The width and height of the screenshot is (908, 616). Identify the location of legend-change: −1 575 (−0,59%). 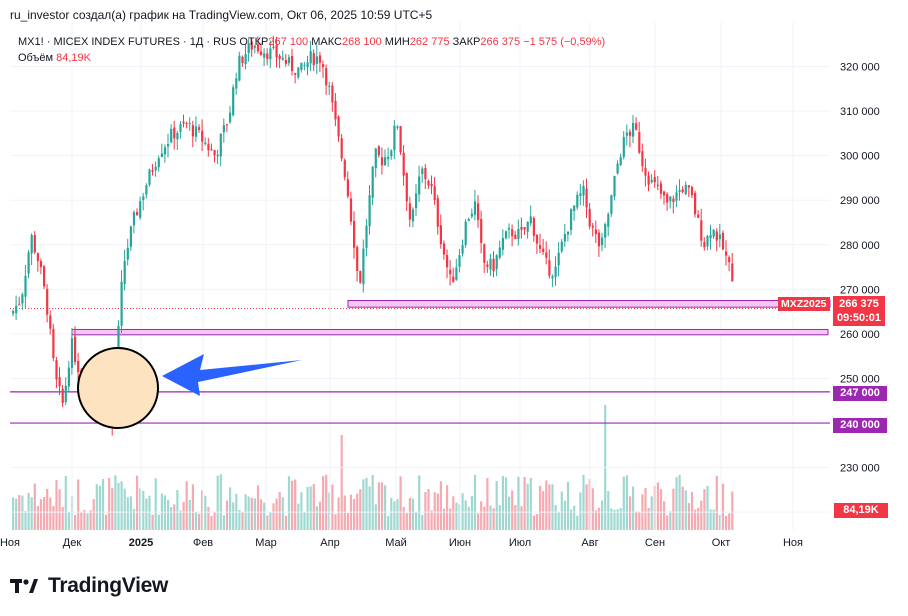
(564, 42).